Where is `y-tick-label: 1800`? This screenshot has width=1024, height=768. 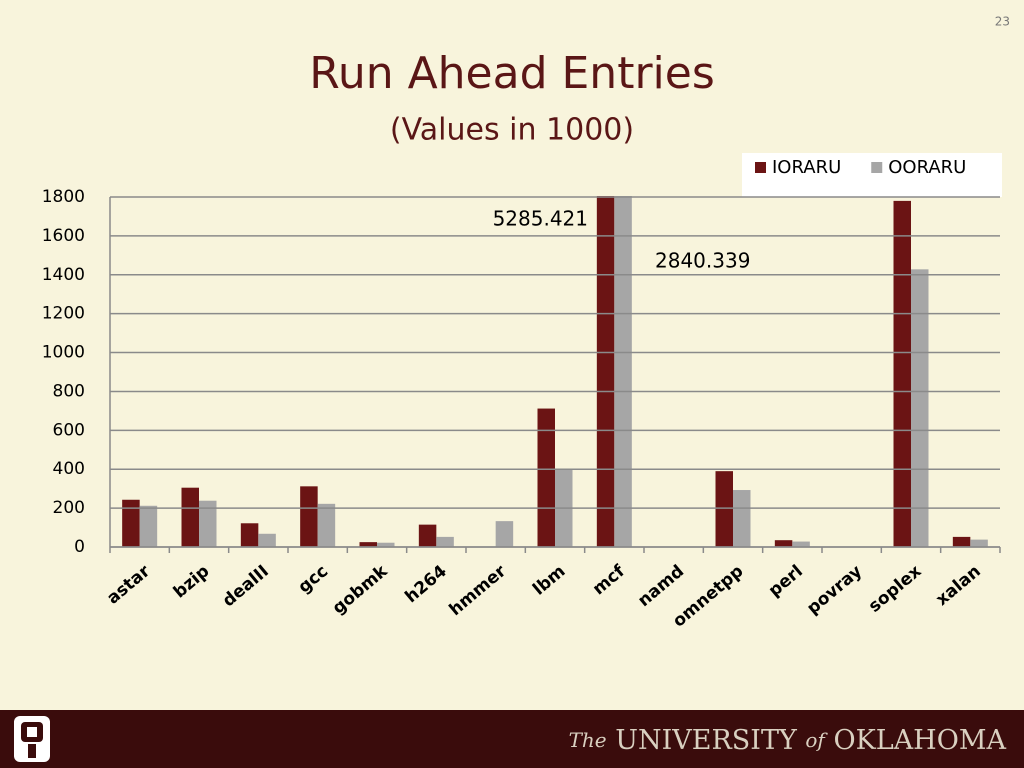
y-tick-label: 1800 is located at coordinates (63, 197).